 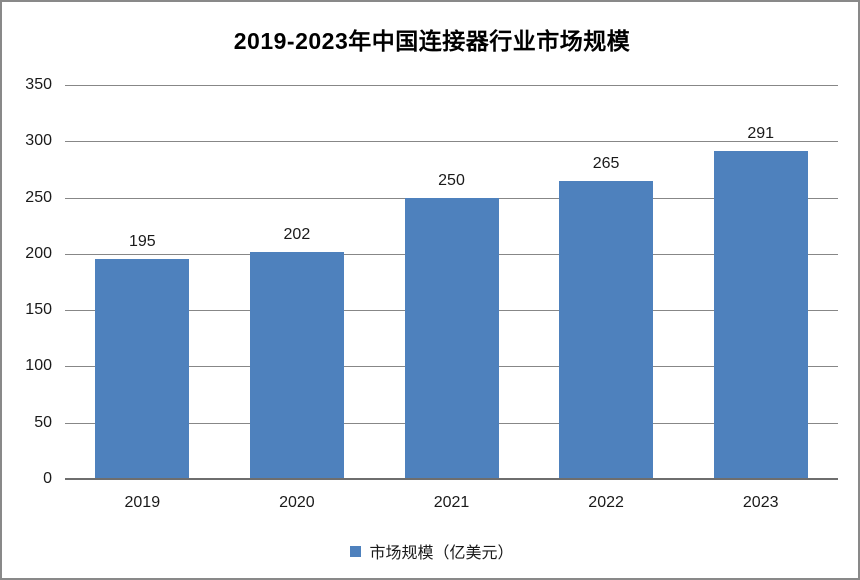 What do you see at coordinates (38, 253) in the screenshot?
I see `y-axis-tick-label: 200` at bounding box center [38, 253].